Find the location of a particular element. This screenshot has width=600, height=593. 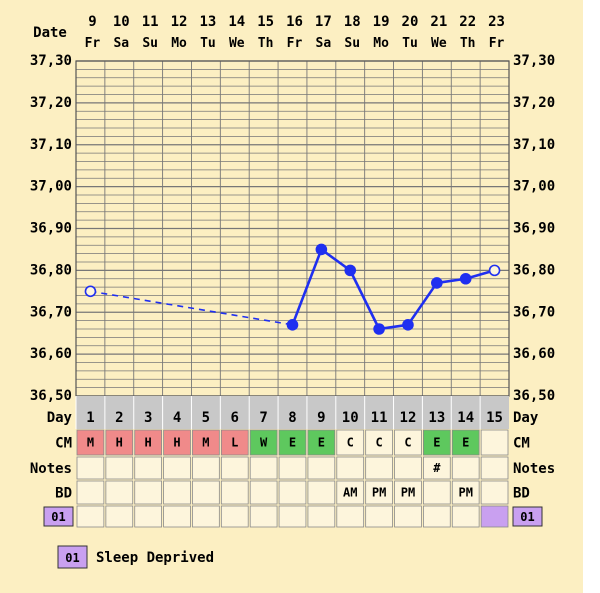

day-label-left: Day is located at coordinates (60, 418).